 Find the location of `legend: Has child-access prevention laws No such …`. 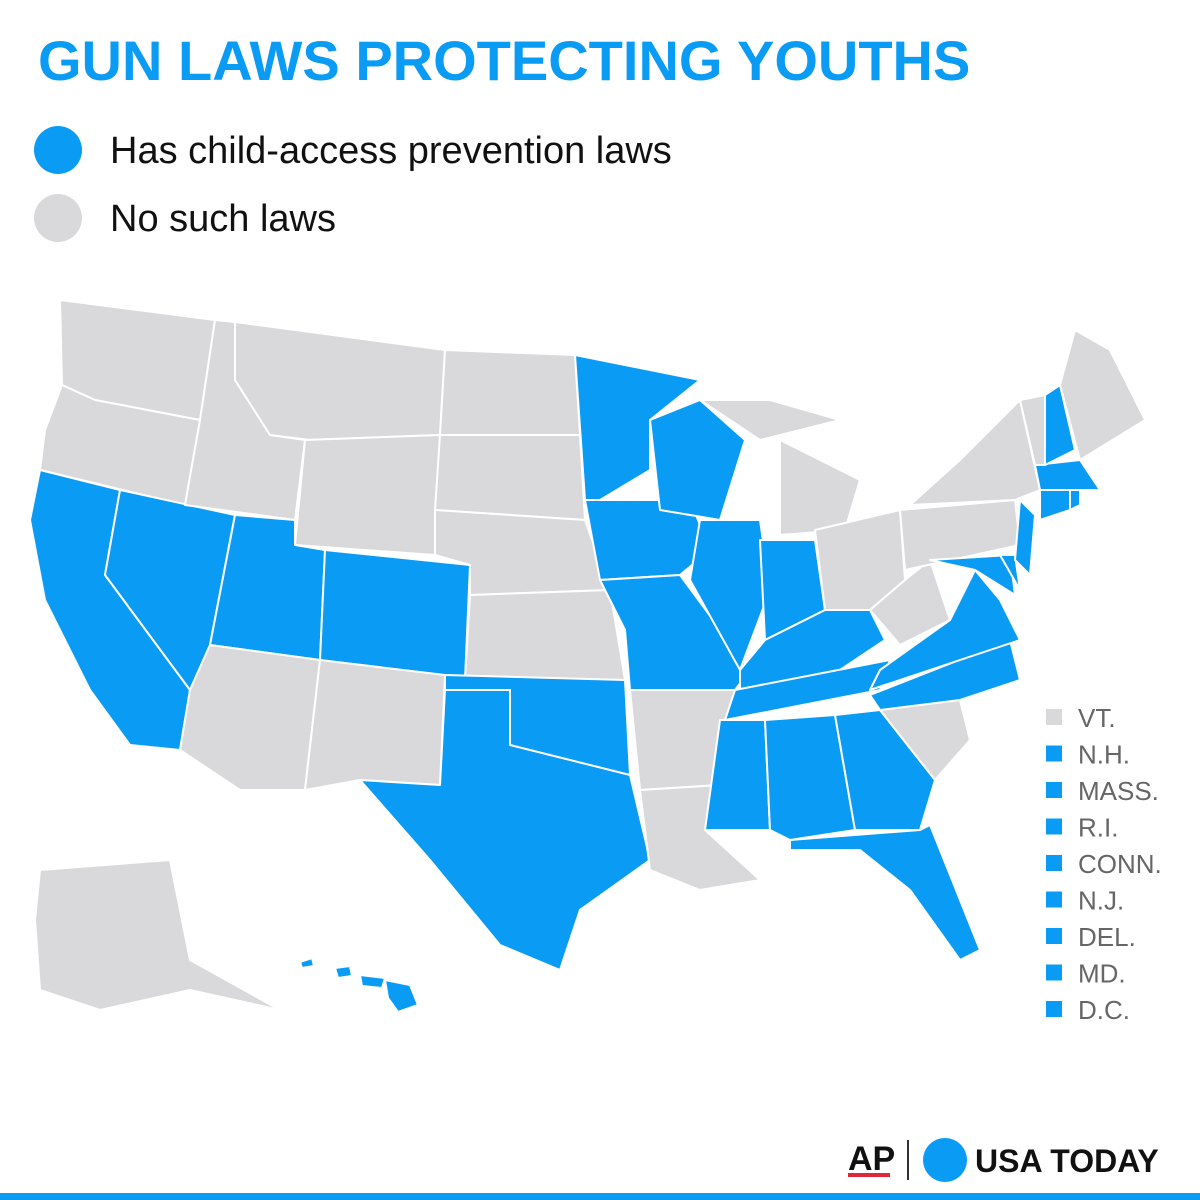

legend: Has child-access prevention laws No such … is located at coordinates (353, 184).